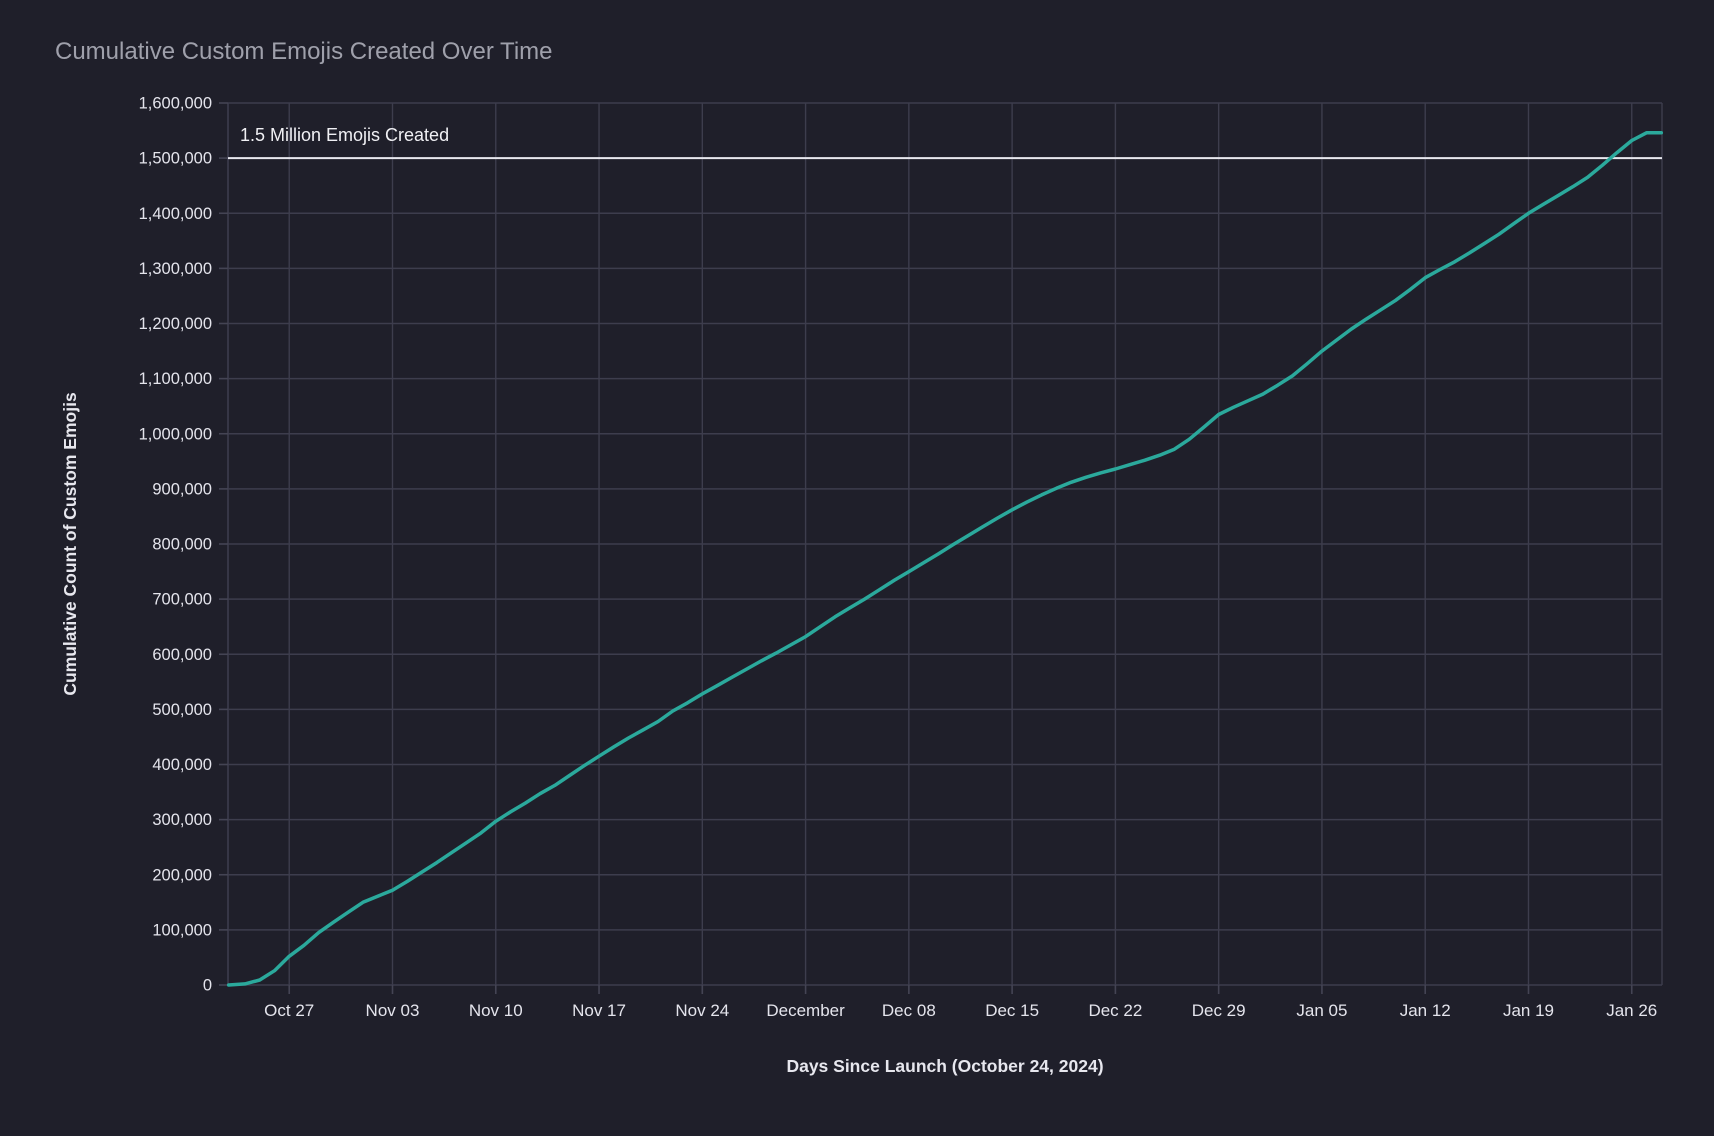 This screenshot has width=1714, height=1136. Describe the element at coordinates (1321, 1010) in the screenshot. I see `x-tick-label: Jan 05` at that location.